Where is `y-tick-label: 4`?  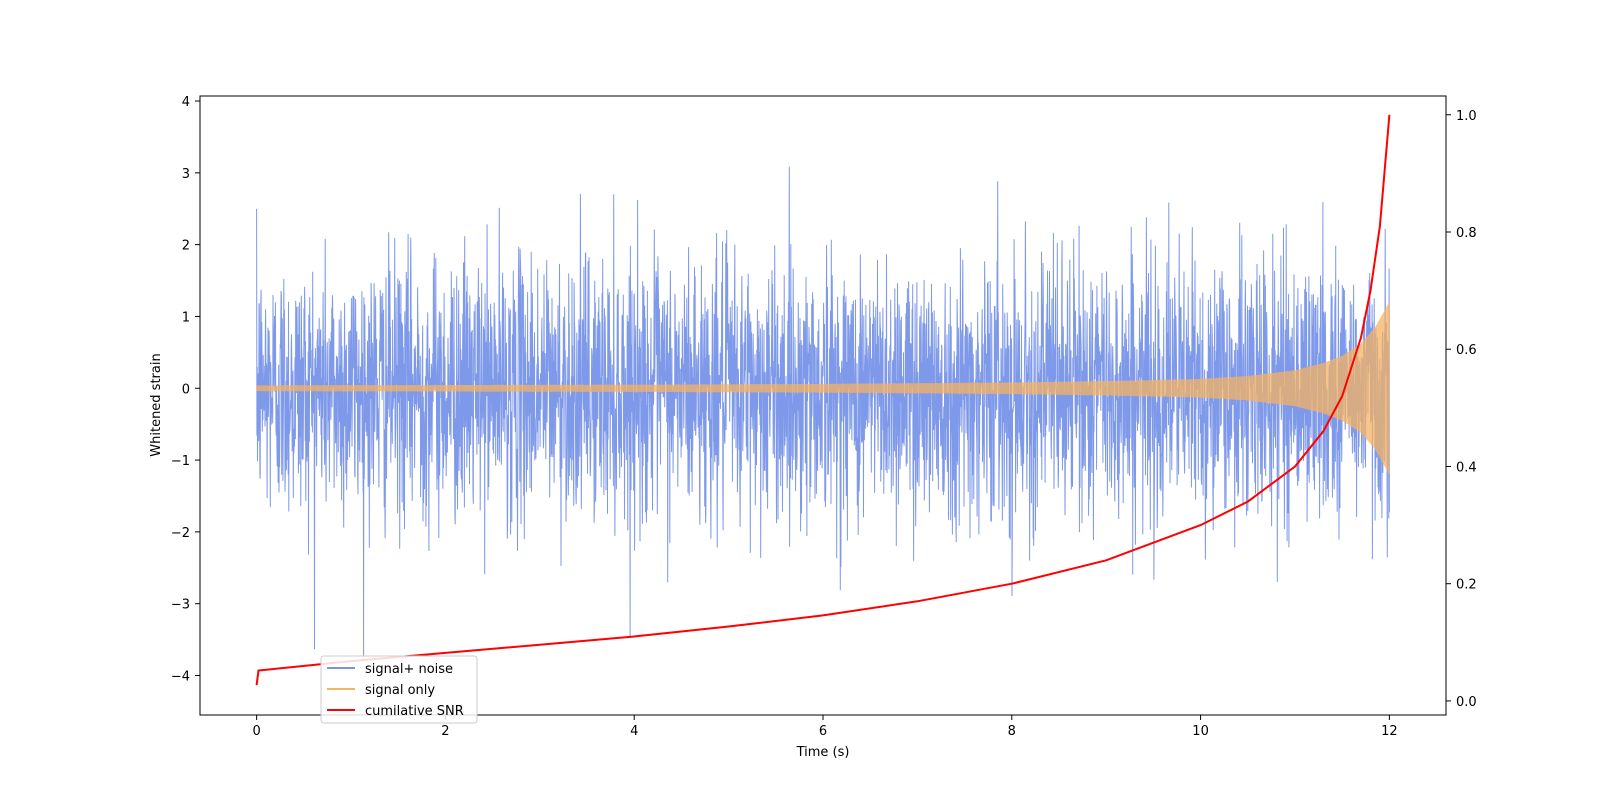 y-tick-label: 4 is located at coordinates (186, 102).